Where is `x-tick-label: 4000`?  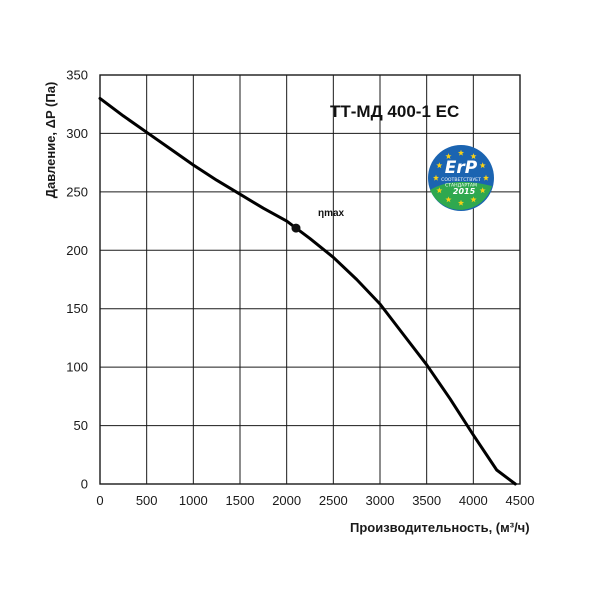 x-tick-label: 4000 is located at coordinates (473, 500).